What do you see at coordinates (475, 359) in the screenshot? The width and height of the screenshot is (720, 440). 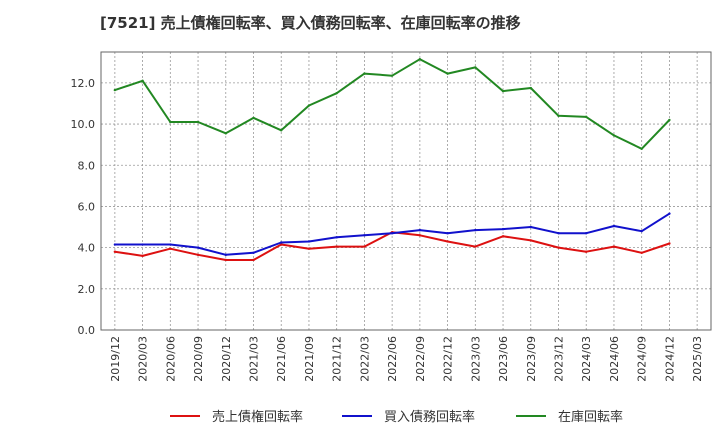 I see `x-tick-label: 2023/03` at bounding box center [475, 359].